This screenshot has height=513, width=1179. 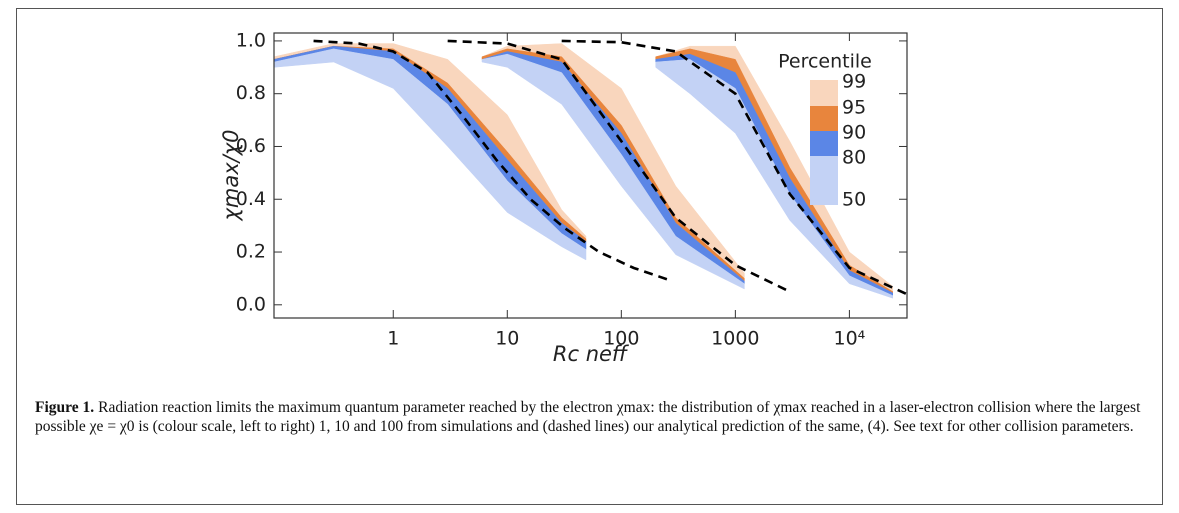 I want to click on caption-label: Figure 1., so click(x=65, y=407).